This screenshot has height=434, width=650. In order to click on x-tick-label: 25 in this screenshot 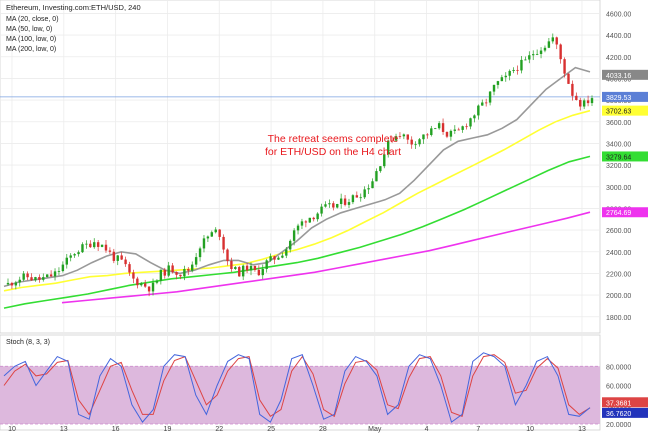, I will do `click(271, 429)`.